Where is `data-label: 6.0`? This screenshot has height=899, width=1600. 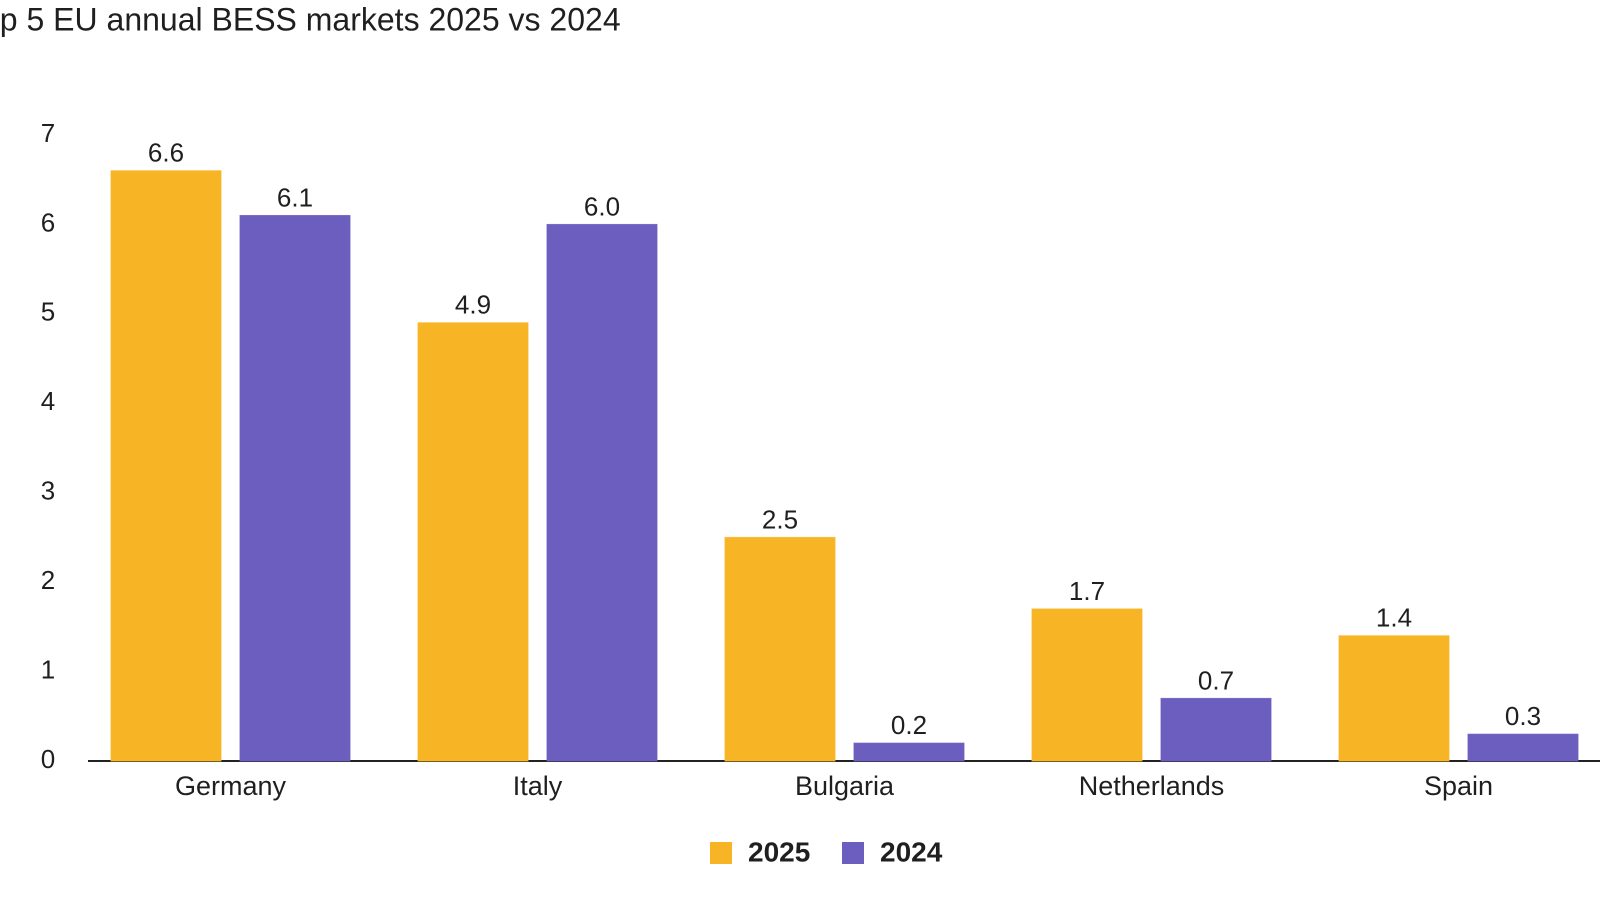 data-label: 6.0 is located at coordinates (602, 206).